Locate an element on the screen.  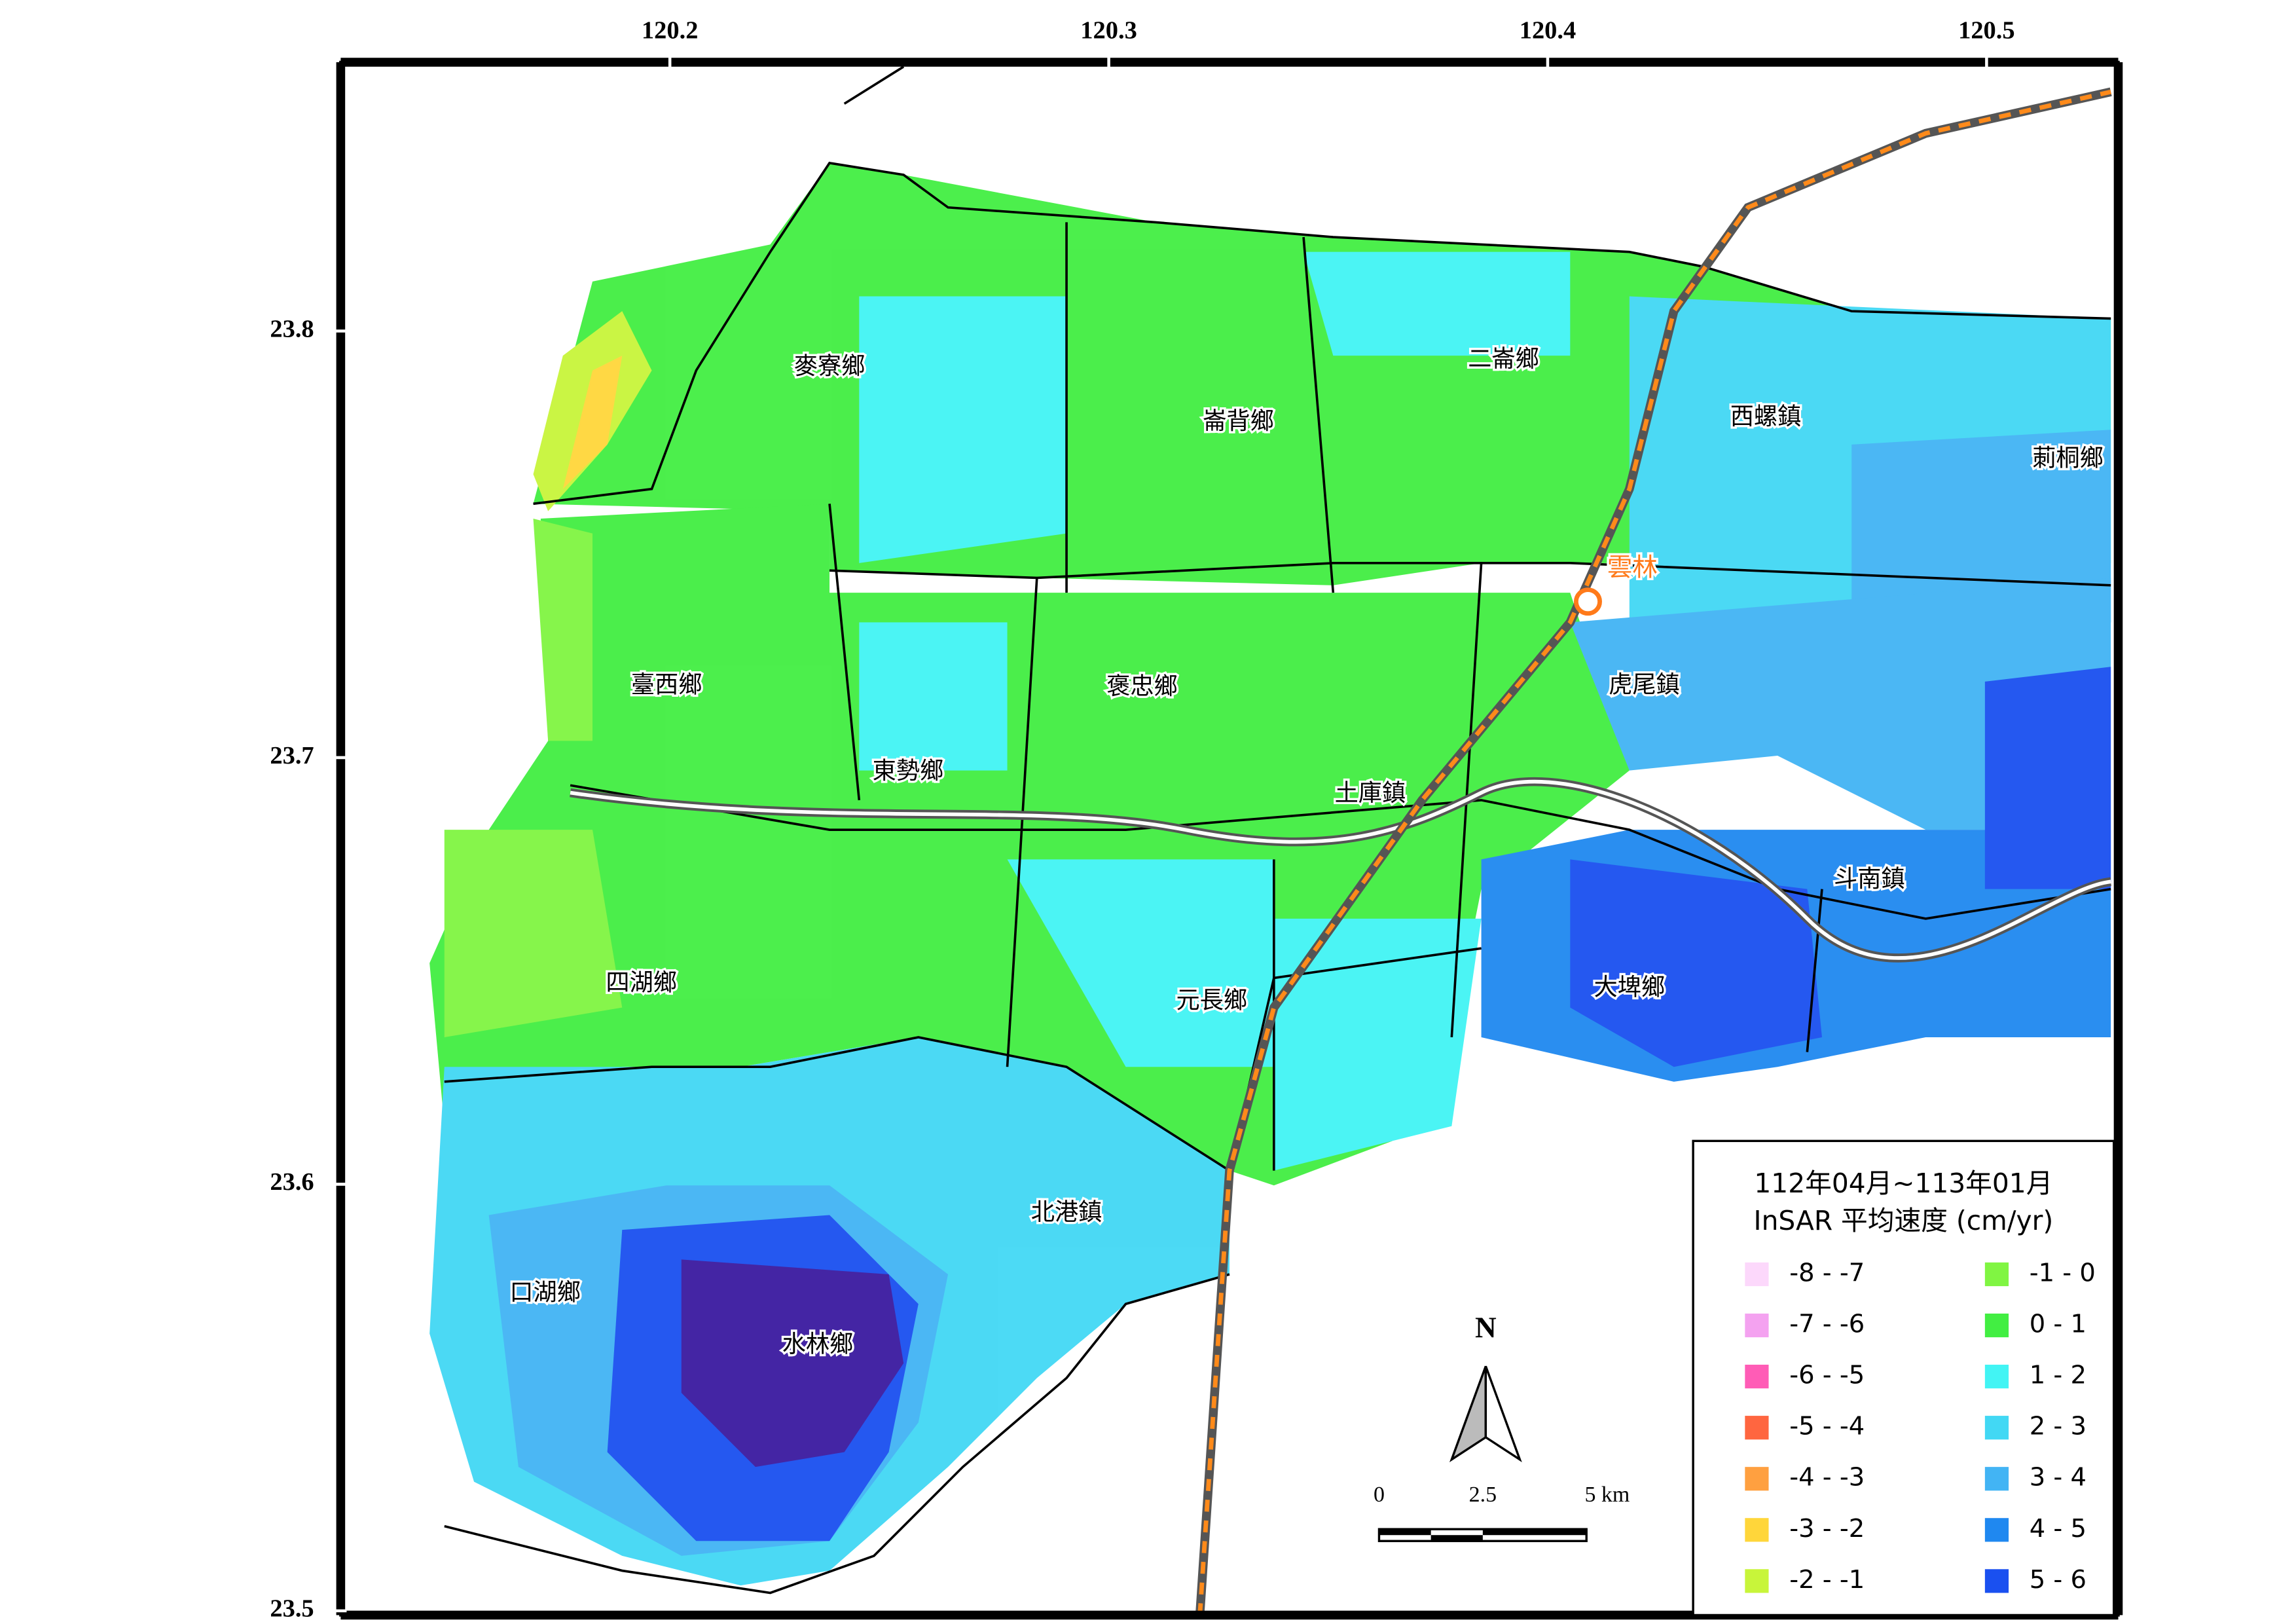
town-label: 麥寮鄉 is located at coordinates (830, 366).